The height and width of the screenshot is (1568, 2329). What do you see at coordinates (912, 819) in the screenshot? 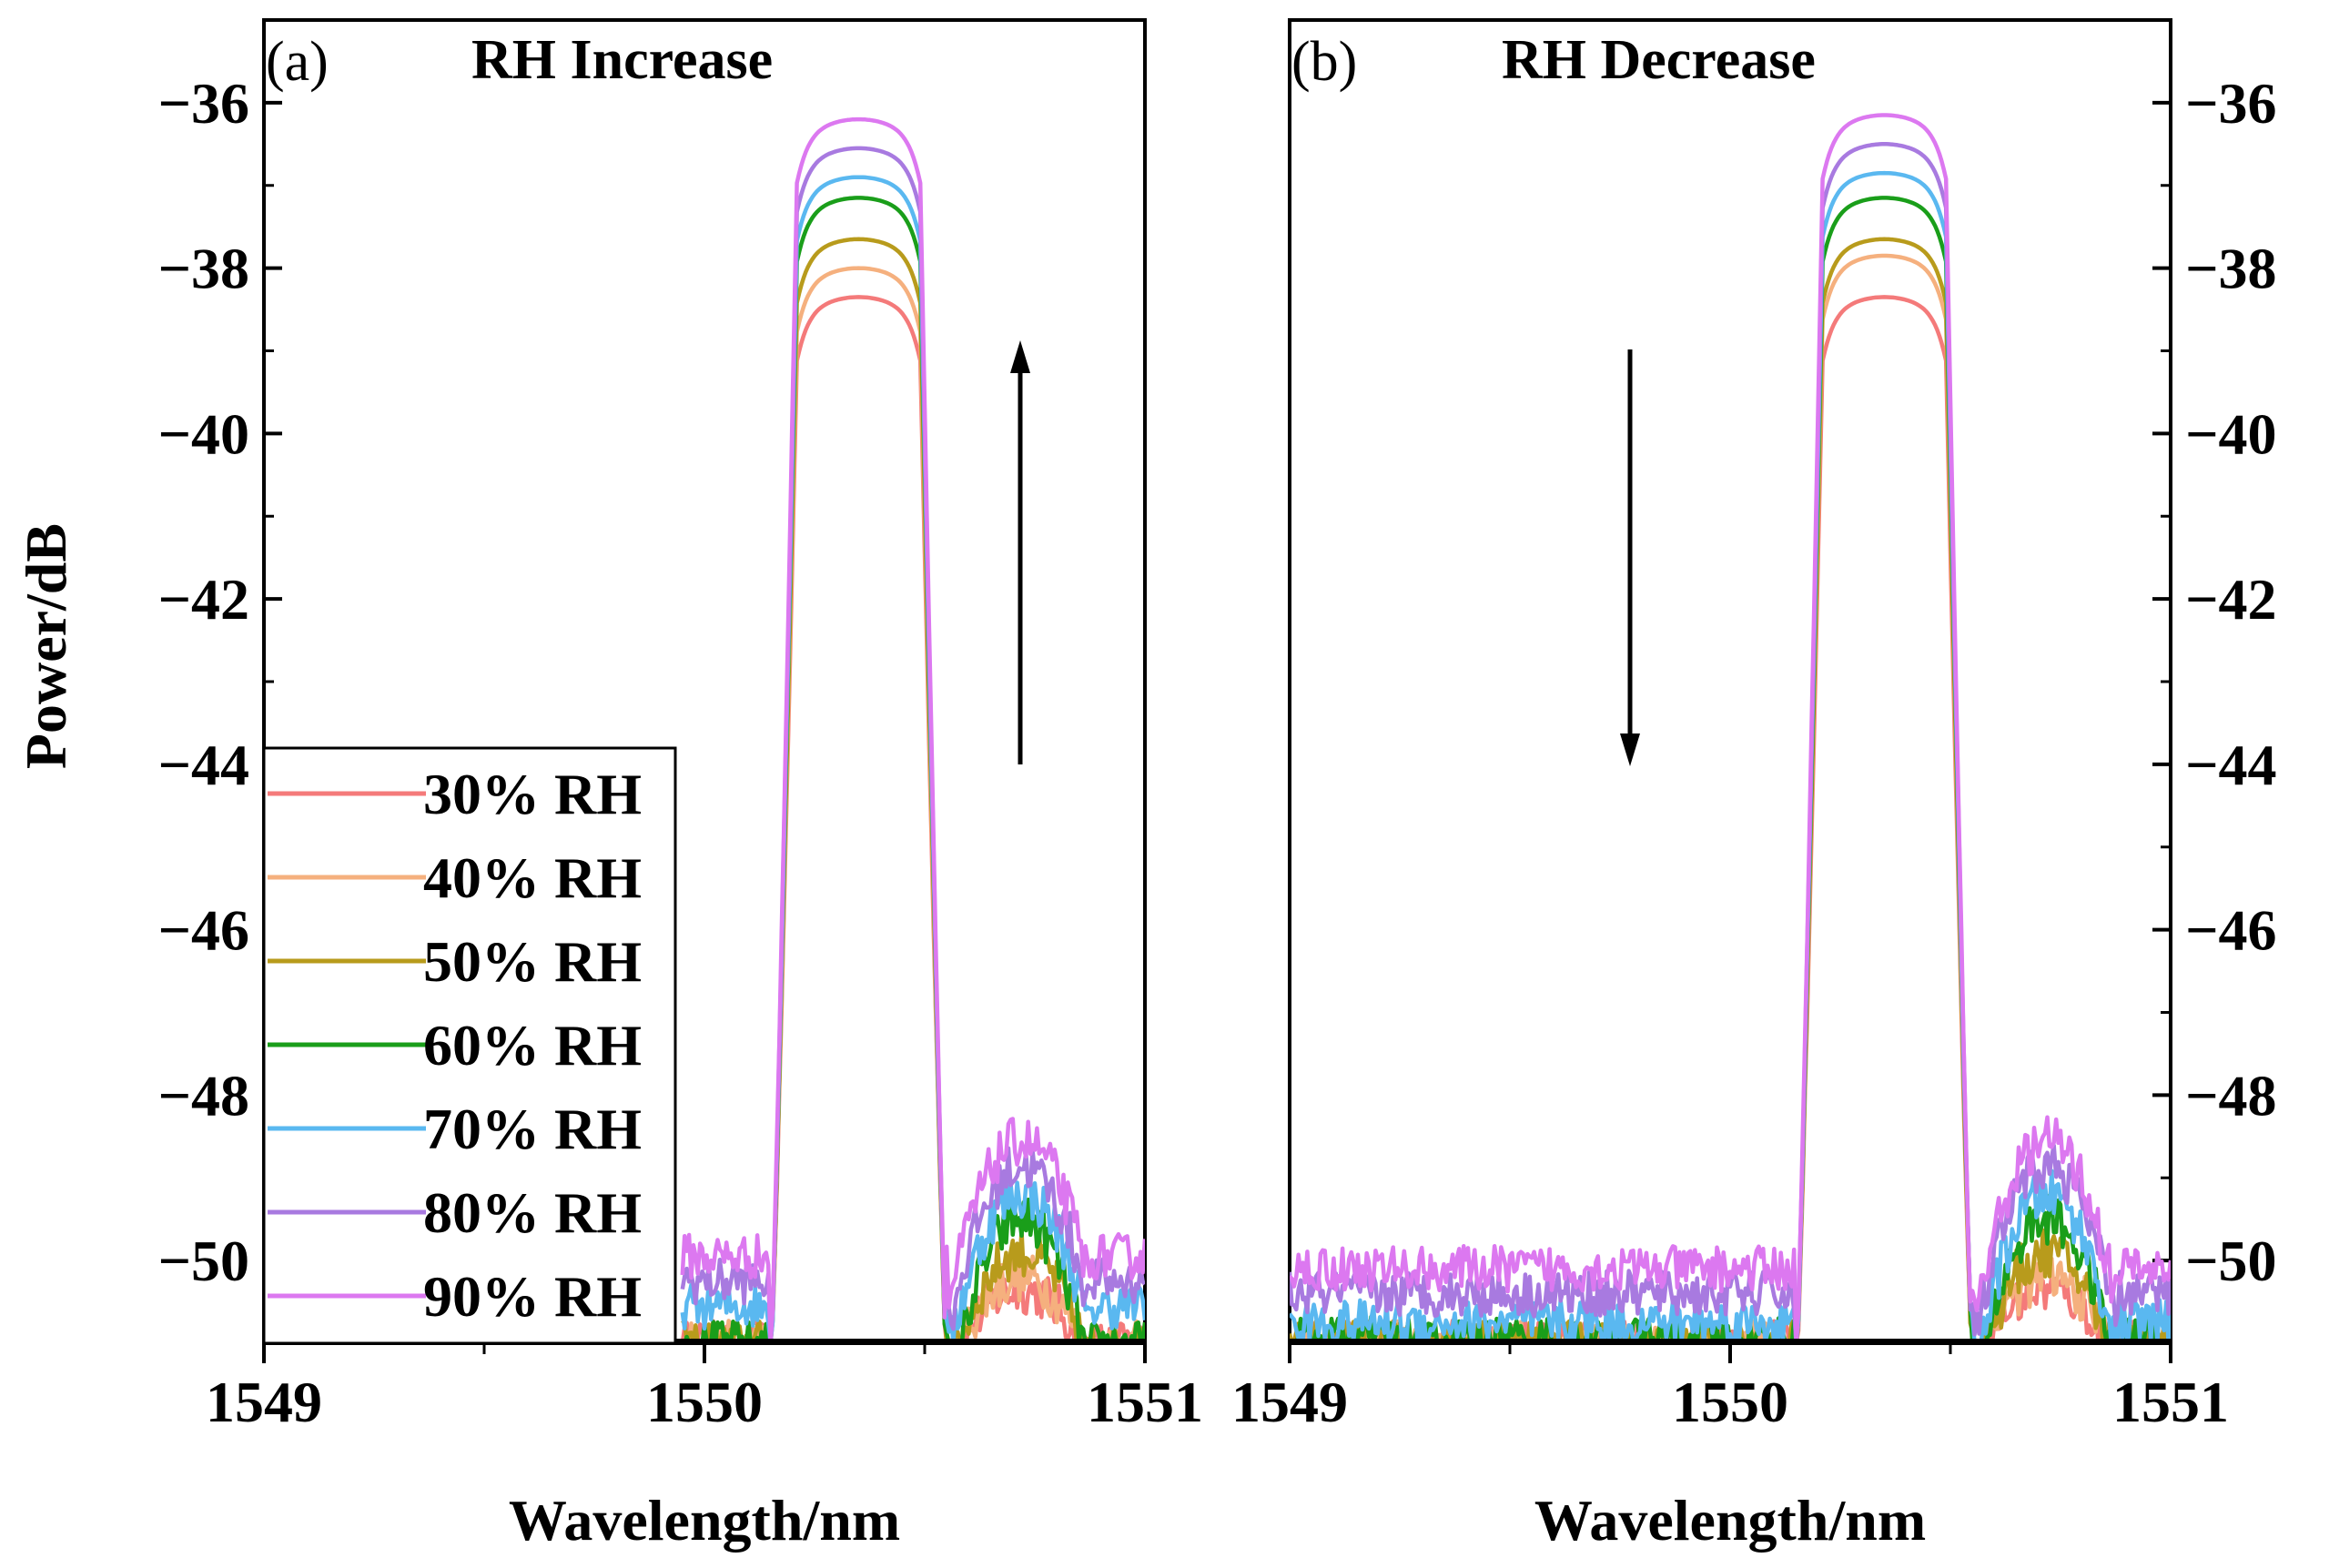
I see `series-line-30-rh` at bounding box center [912, 819].